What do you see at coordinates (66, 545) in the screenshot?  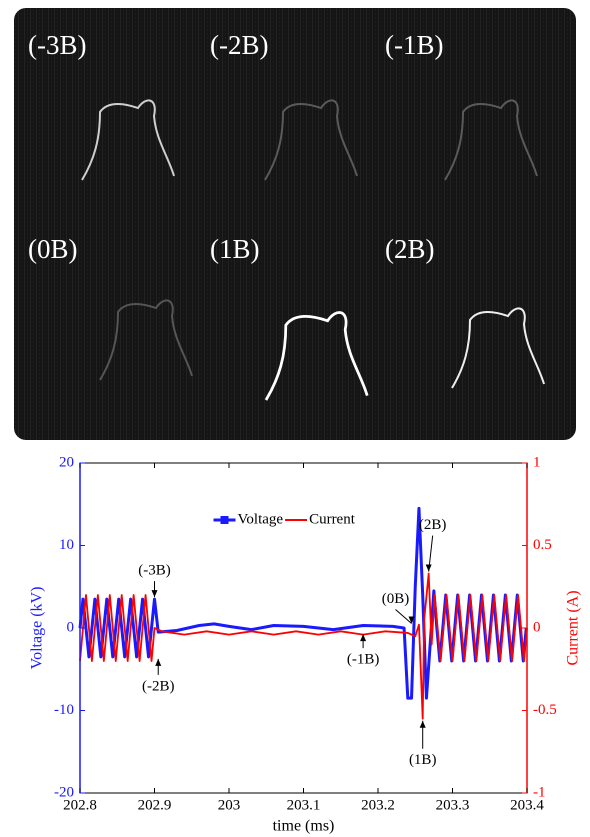 I see `y-tick-label: 10` at bounding box center [66, 545].